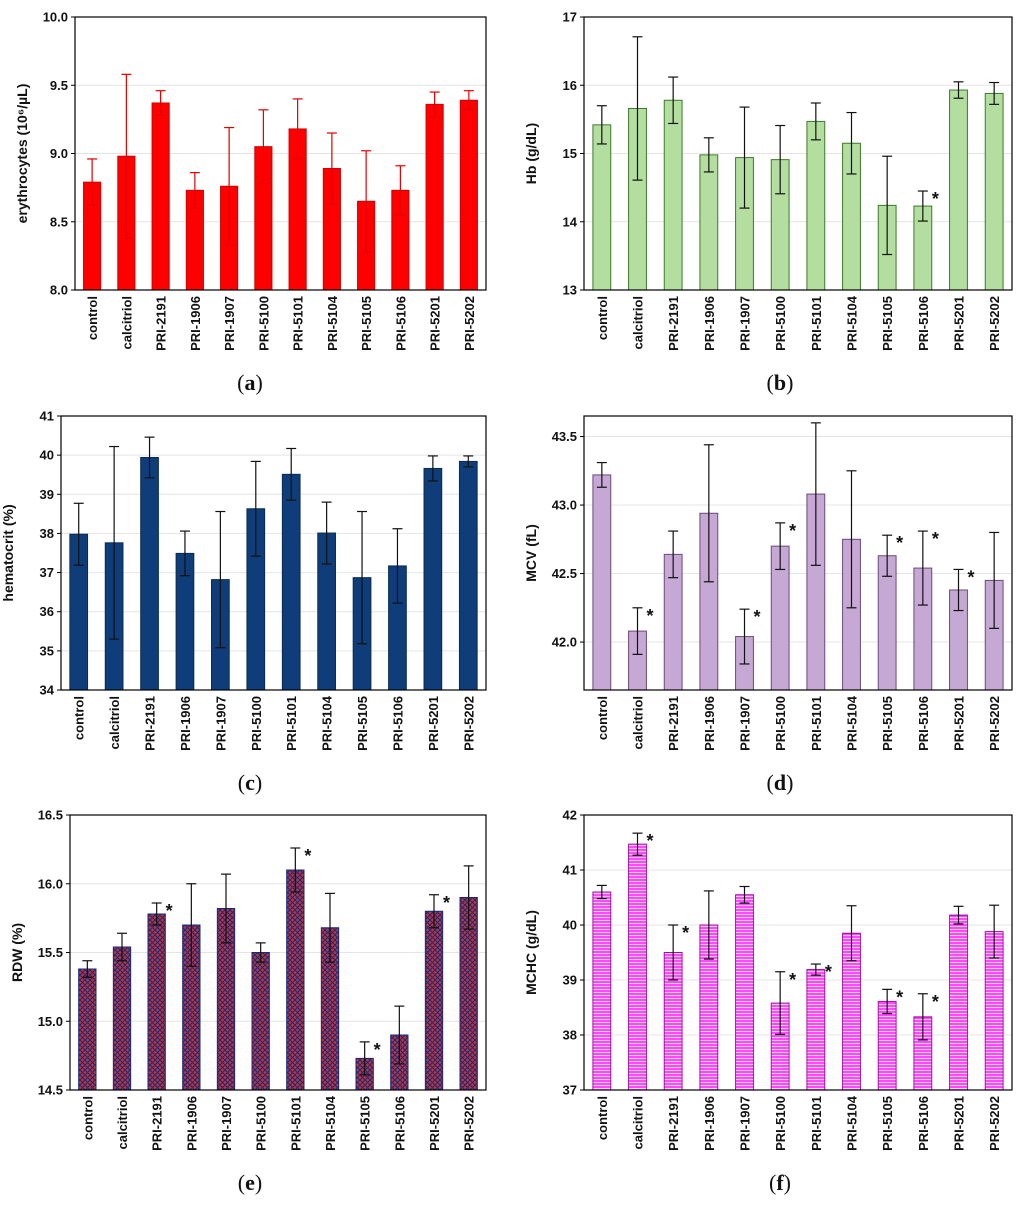 This screenshot has width=1024, height=1209. I want to click on y-axis-label: MCV (fL), so click(531, 553).